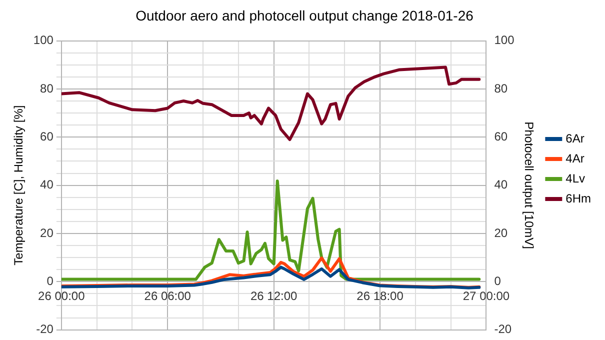  I want to click on y2-tick-label: -20, so click(503, 329).